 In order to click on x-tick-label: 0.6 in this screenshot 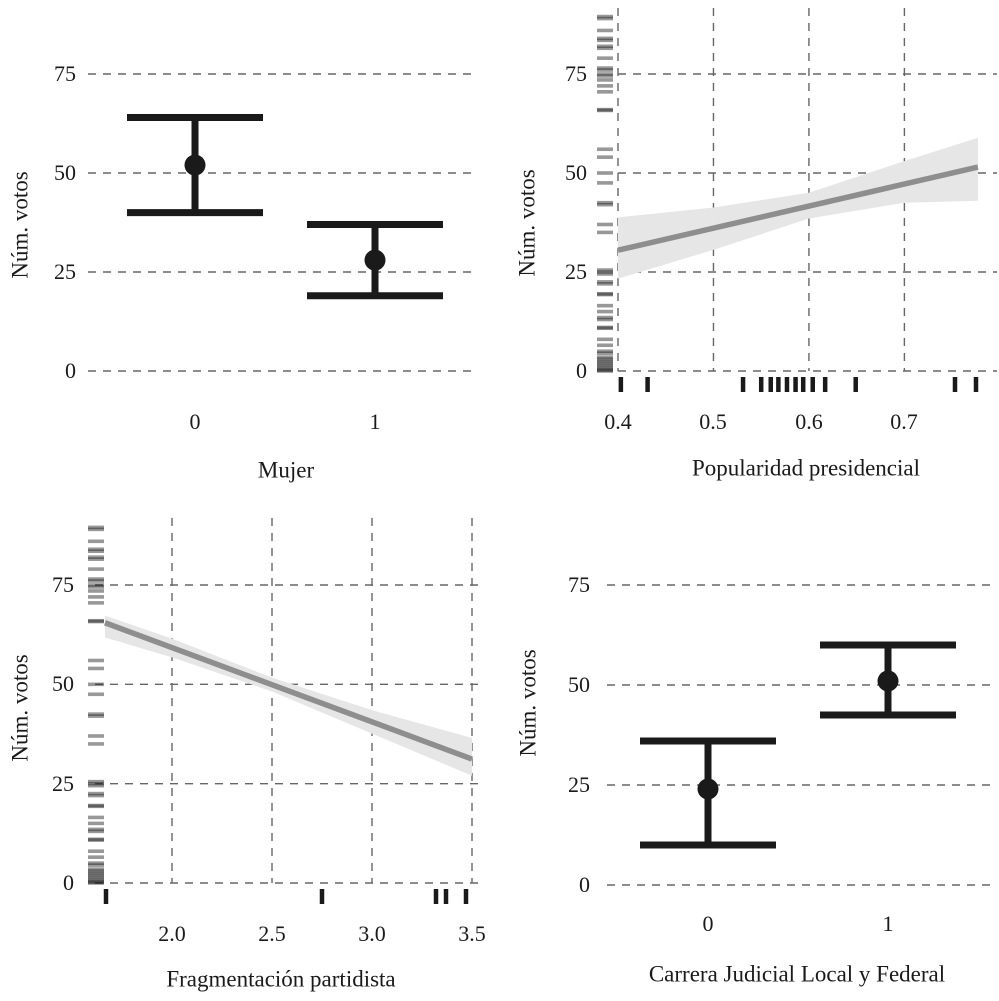, I will do `click(809, 421)`.